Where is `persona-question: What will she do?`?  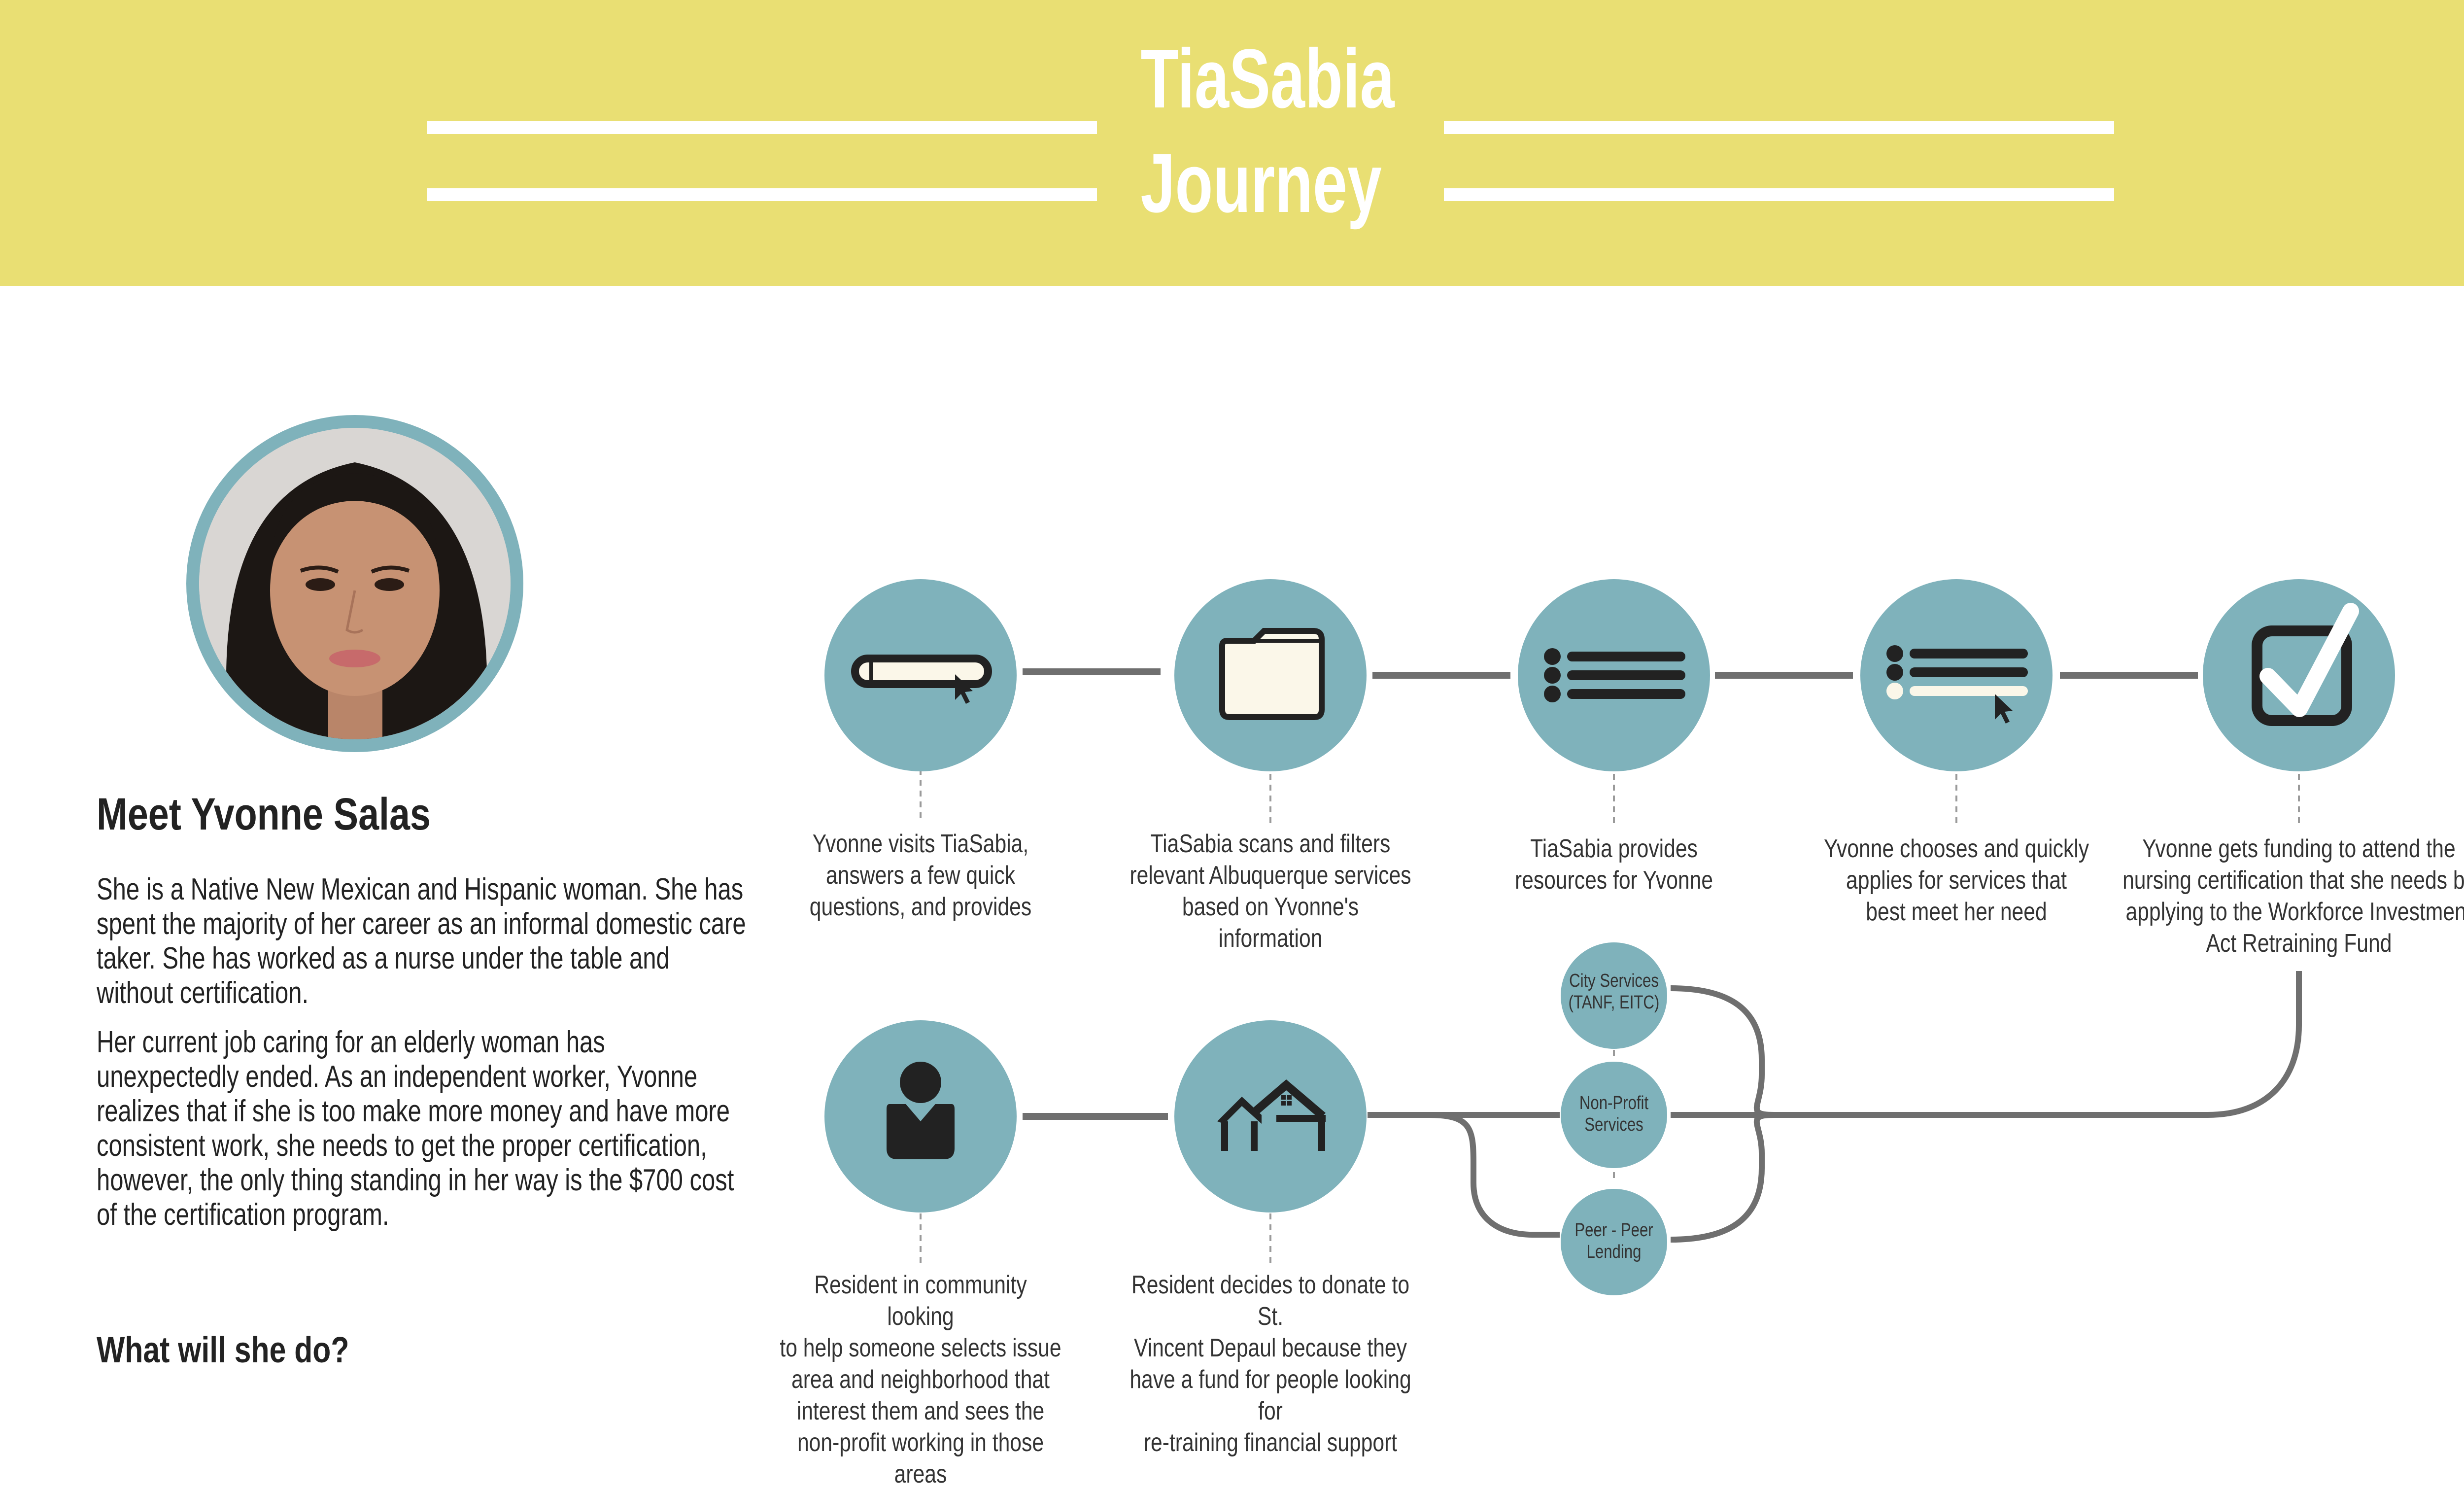 persona-question: What will she do? is located at coordinates (223, 1349).